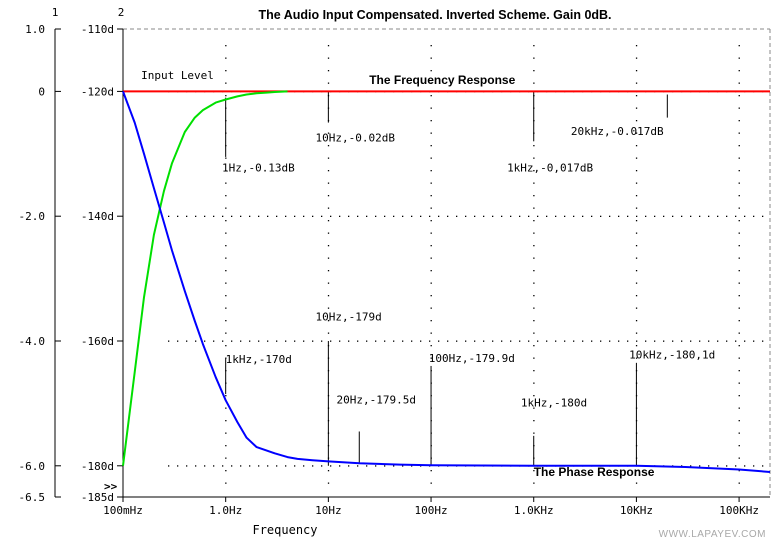 The image size is (780, 546). What do you see at coordinates (594, 472) in the screenshot?
I see `annotation-label: The Phase Response` at bounding box center [594, 472].